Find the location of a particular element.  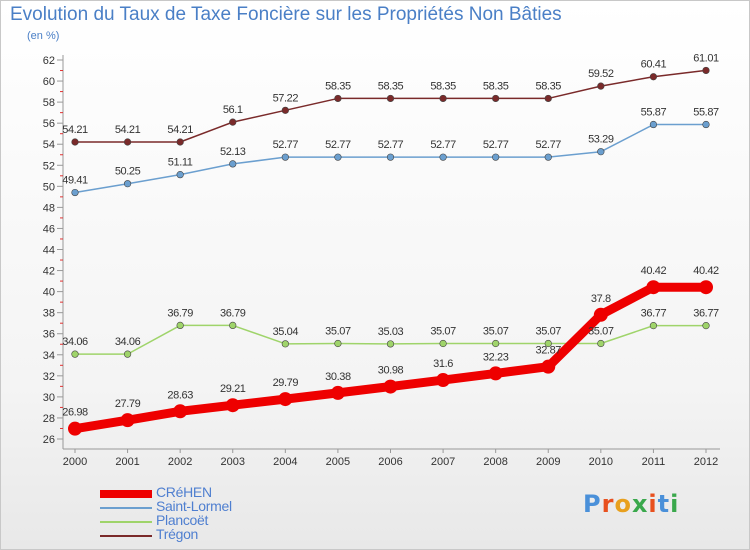

y-tick-label: 62 is located at coordinates (49, 61).